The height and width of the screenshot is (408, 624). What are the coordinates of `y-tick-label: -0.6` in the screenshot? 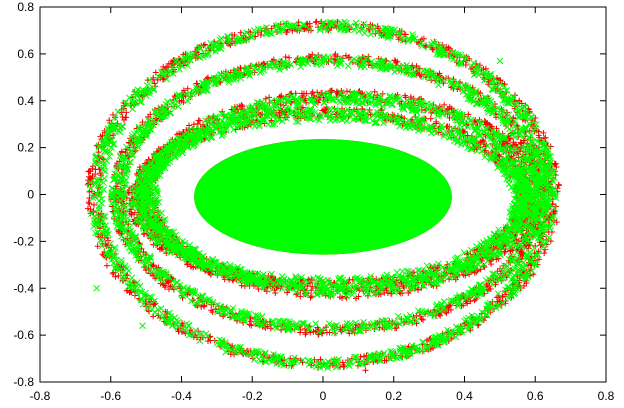 It's located at (23, 335).